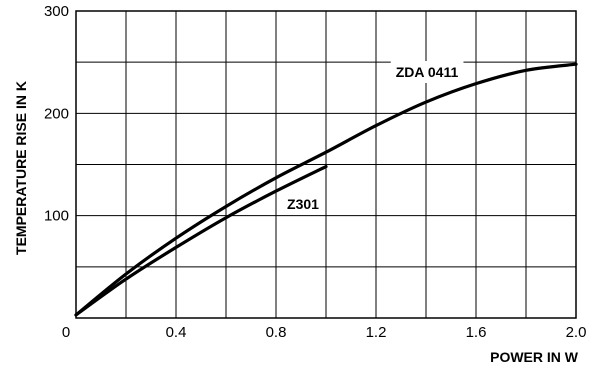 This screenshot has height=371, width=592. I want to click on y-tick-labels: 100 200 300, so click(56, 114).